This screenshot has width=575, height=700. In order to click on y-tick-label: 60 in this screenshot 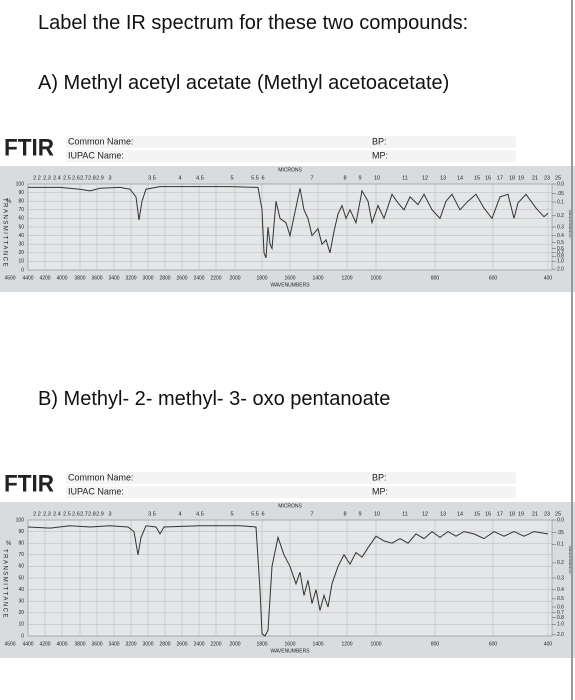, I will do `click(21, 219)`.